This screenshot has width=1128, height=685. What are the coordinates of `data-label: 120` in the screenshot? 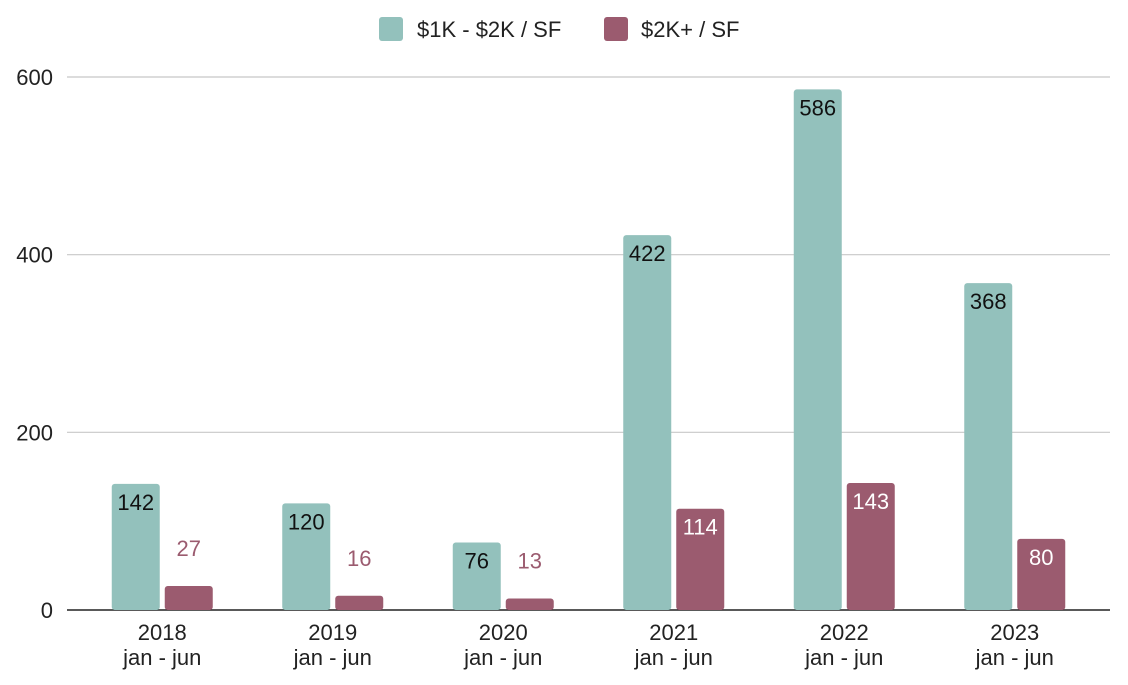 It's located at (306, 521).